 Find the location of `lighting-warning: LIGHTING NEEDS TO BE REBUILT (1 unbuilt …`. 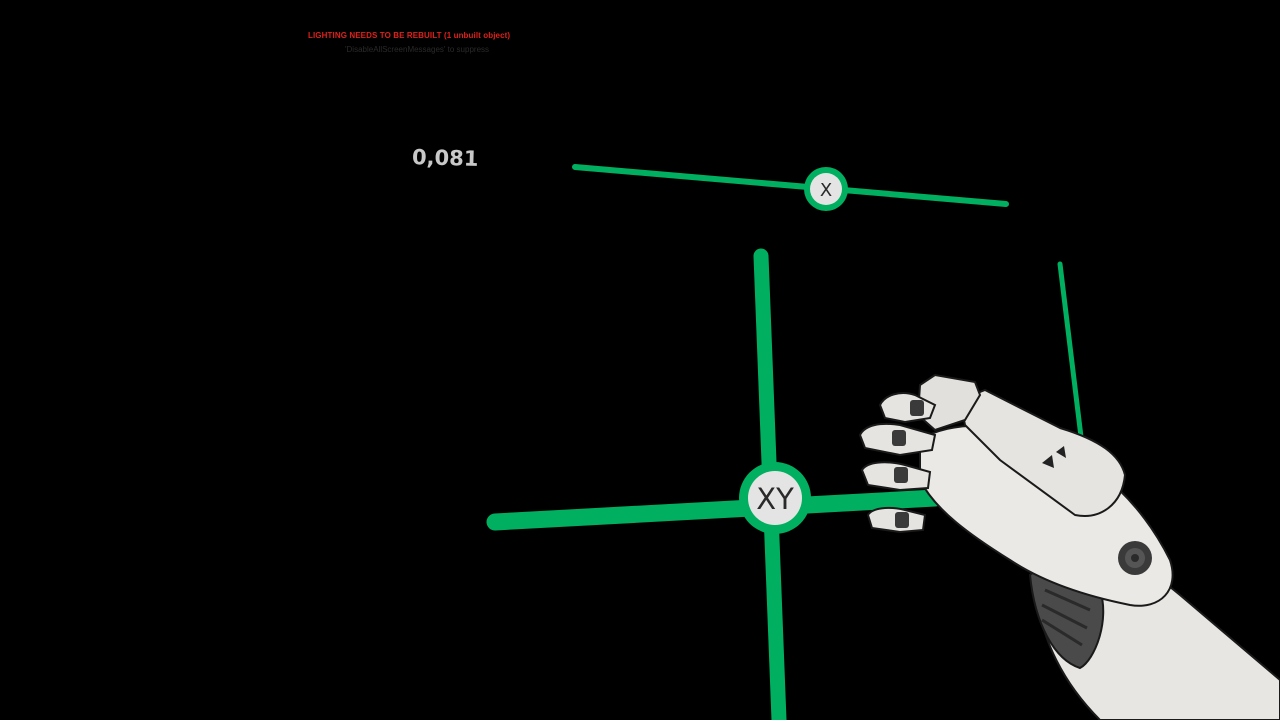

lighting-warning: LIGHTING NEEDS TO BE REBUILT (1 unbuilt … is located at coordinates (409, 35).